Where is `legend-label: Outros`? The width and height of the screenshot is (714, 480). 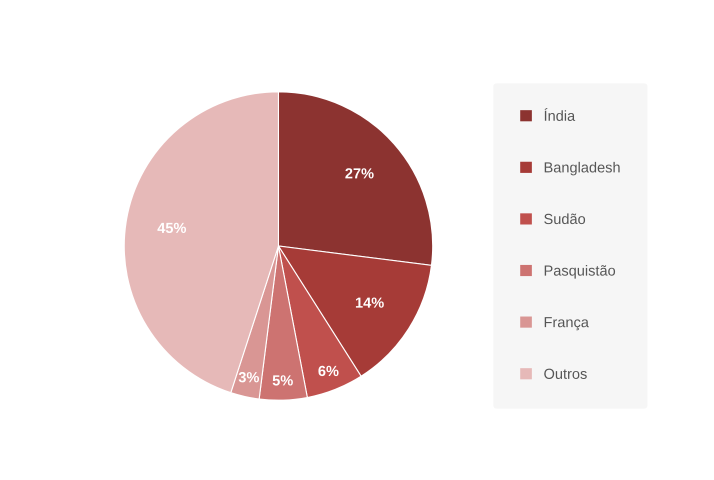
legend-label: Outros is located at coordinates (565, 373).